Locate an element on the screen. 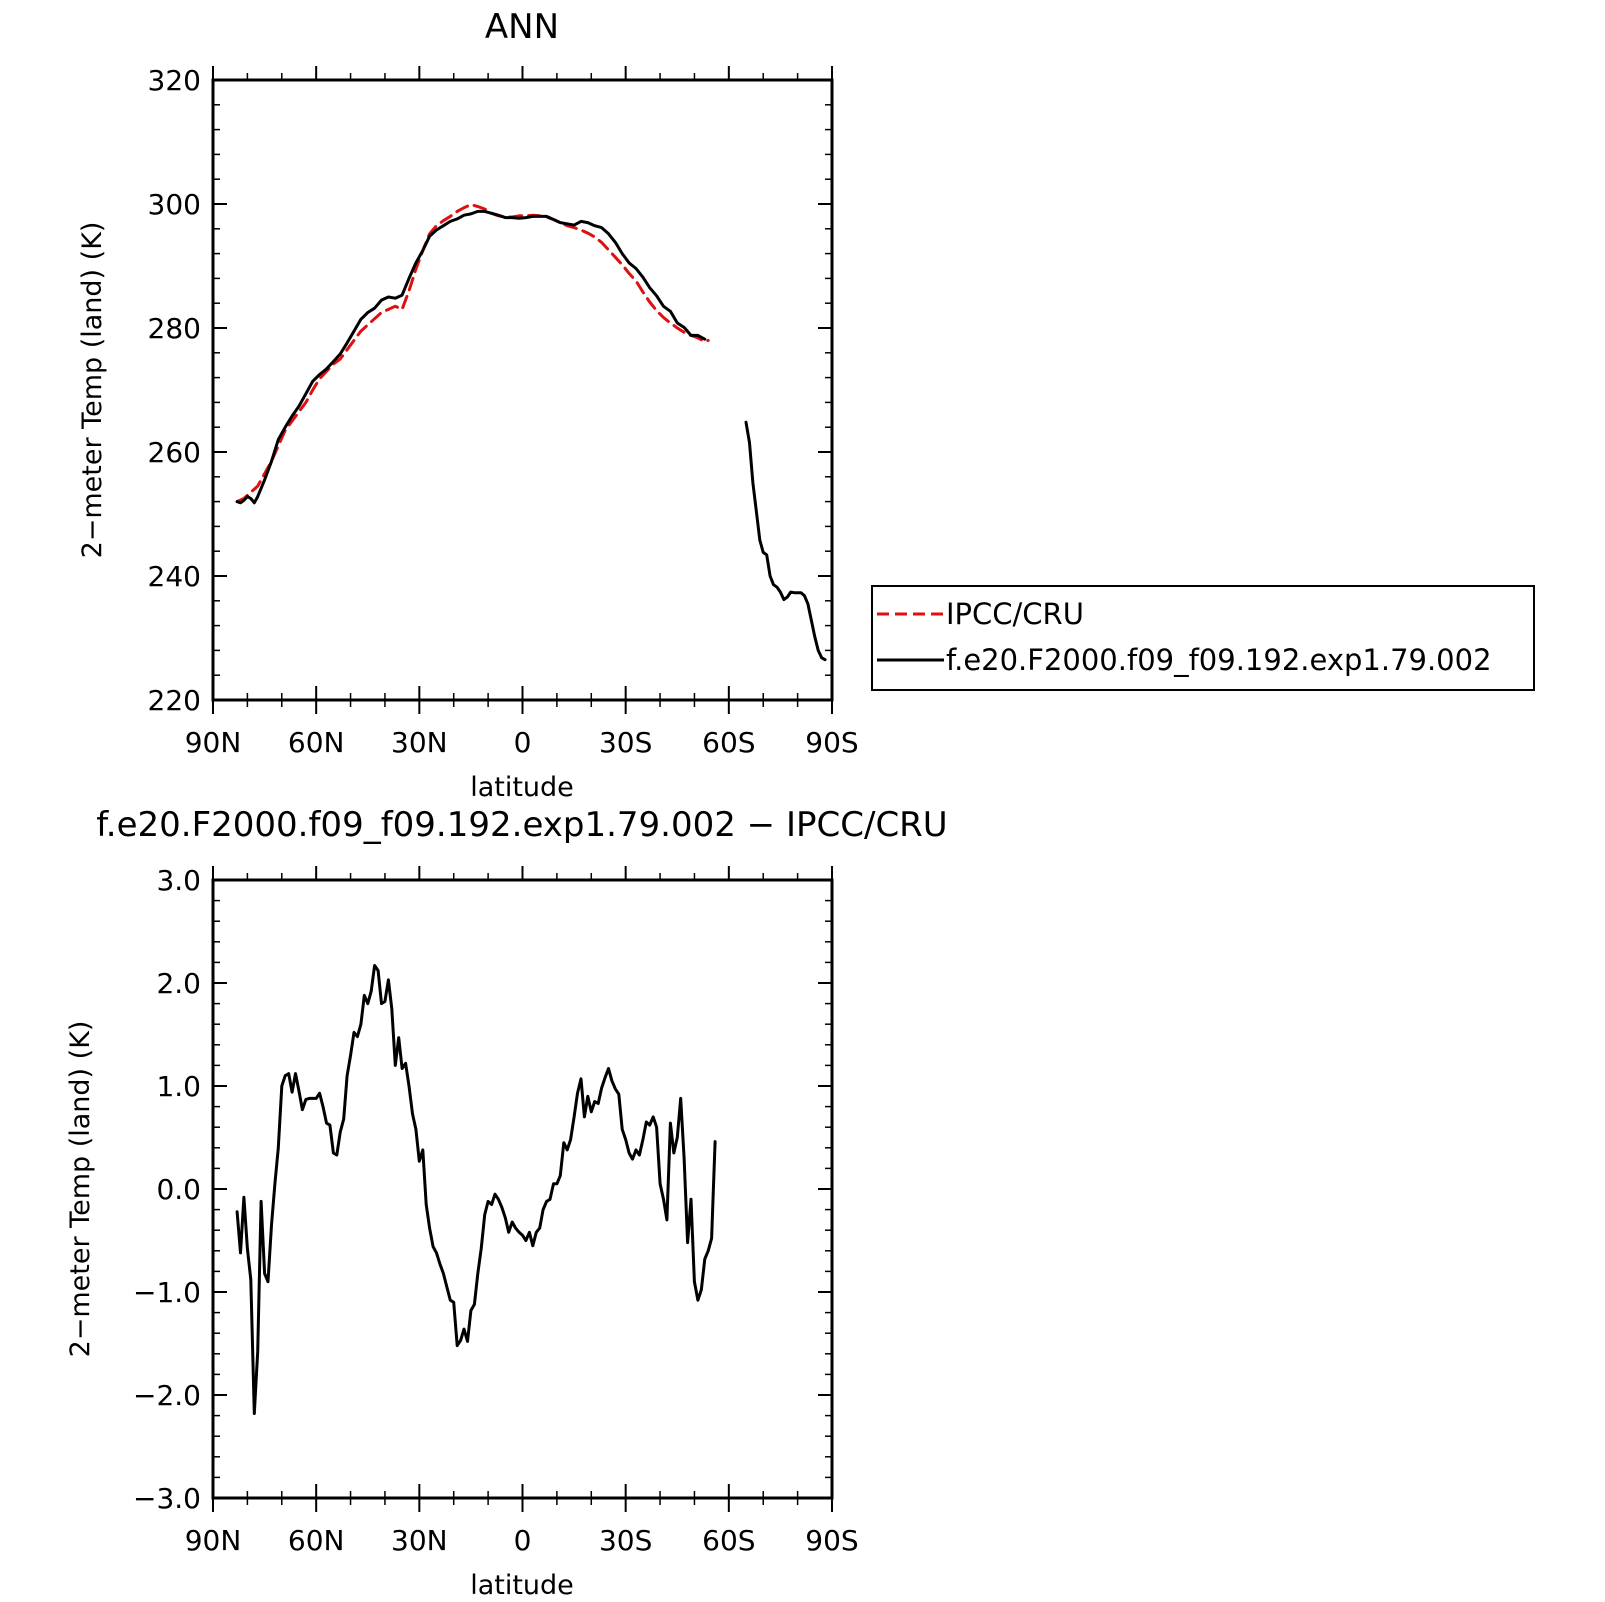 Image resolution: width=1605 pixels, height=1602 pixels. y-tick-label: 300 is located at coordinates (174, 204).